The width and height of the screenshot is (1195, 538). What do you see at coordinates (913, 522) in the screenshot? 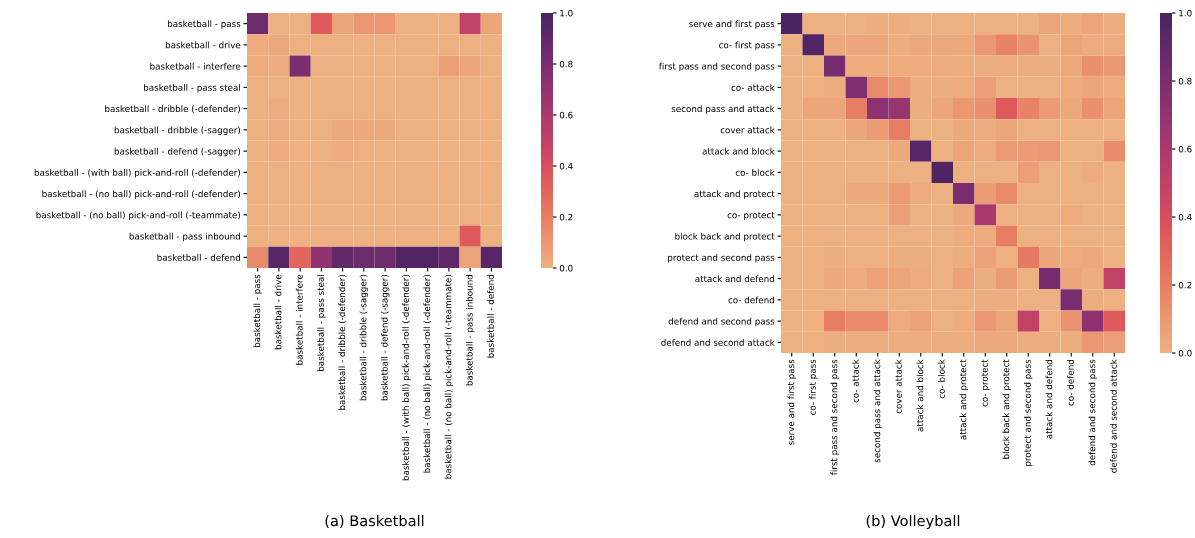
I see `text: (b) Volleyball` at bounding box center [913, 522].